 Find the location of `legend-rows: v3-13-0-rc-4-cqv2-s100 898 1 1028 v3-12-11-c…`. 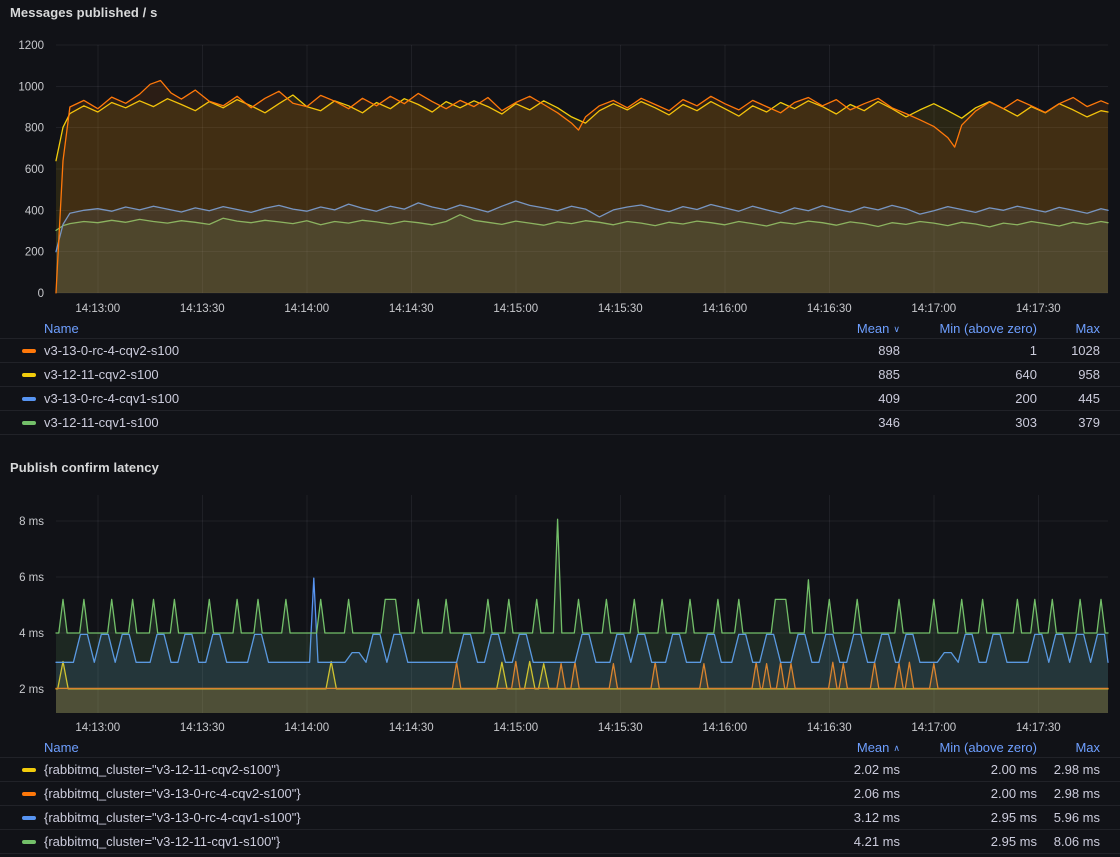

legend-rows: v3-13-0-rc-4-cqv2-s100 898 1 1028 v3-12-11-c… is located at coordinates (560, 387).